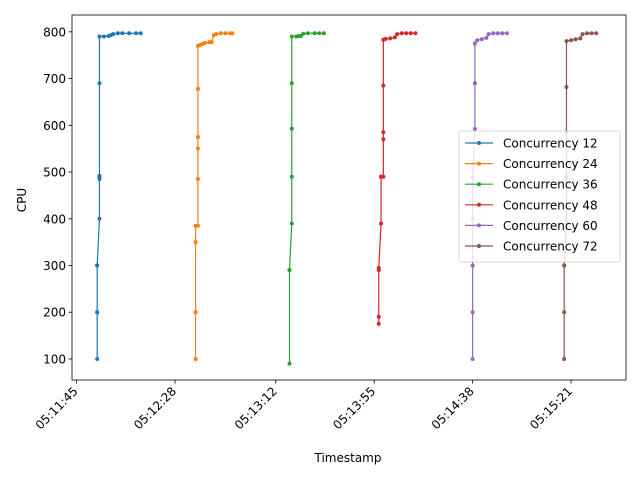 The image size is (640, 480). What do you see at coordinates (54, 126) in the screenshot?
I see `y-tick-label: 600` at bounding box center [54, 126].